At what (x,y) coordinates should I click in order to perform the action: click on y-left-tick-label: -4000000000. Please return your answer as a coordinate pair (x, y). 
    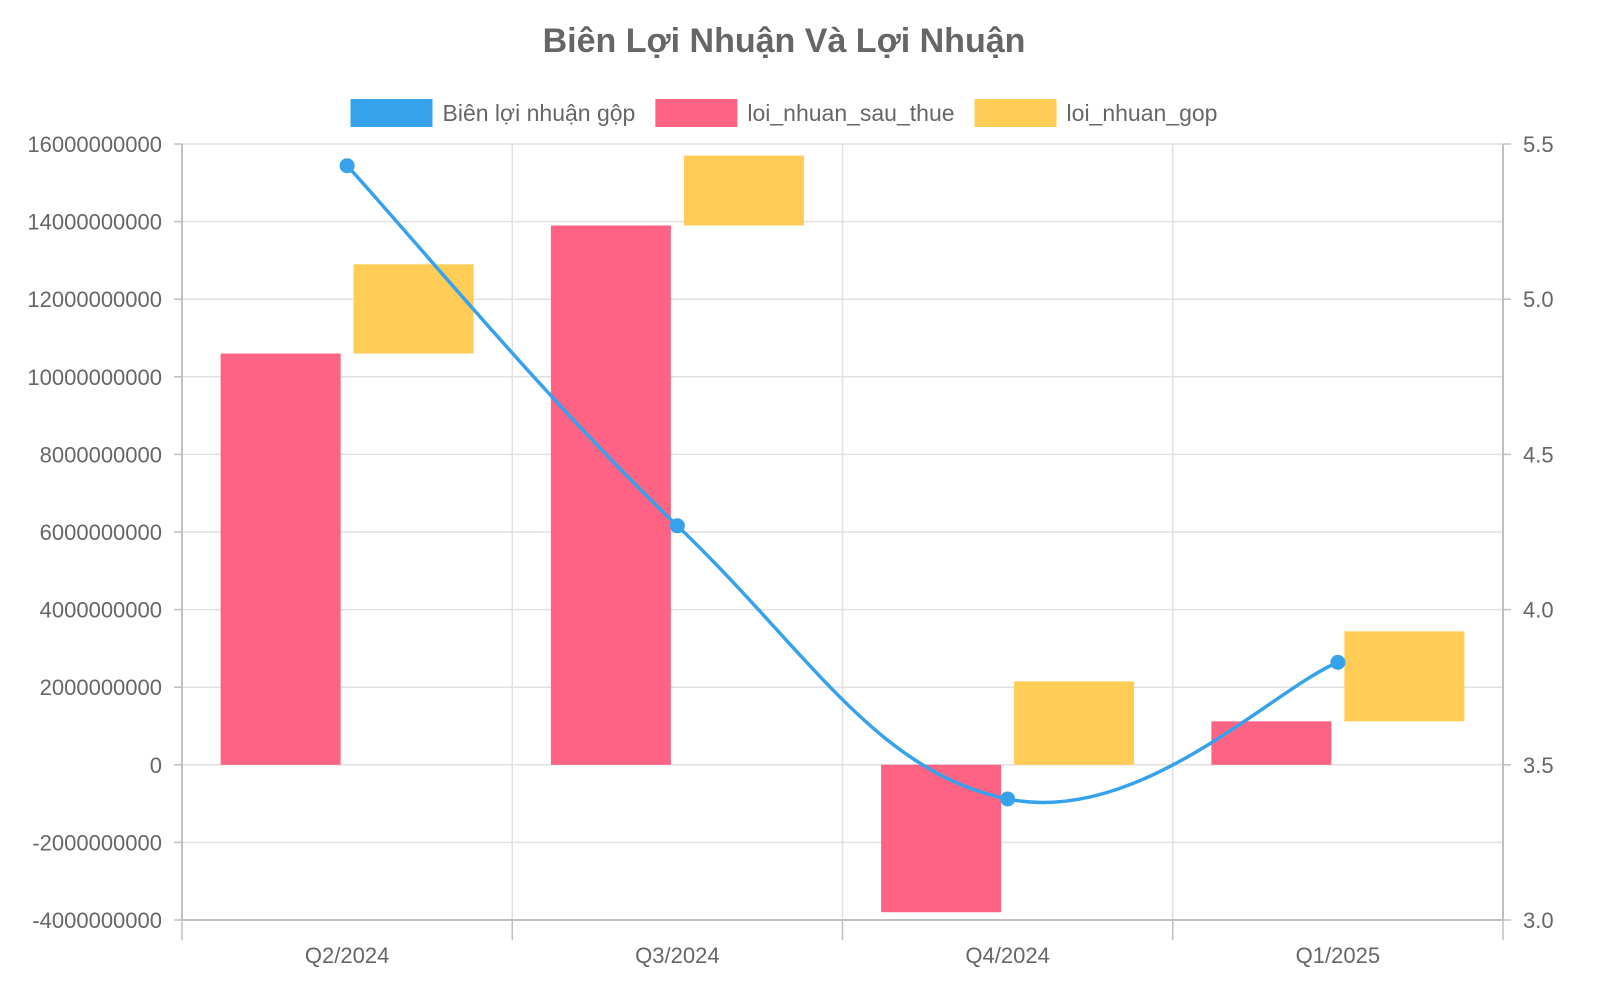
    Looking at the image, I should click on (97, 920).